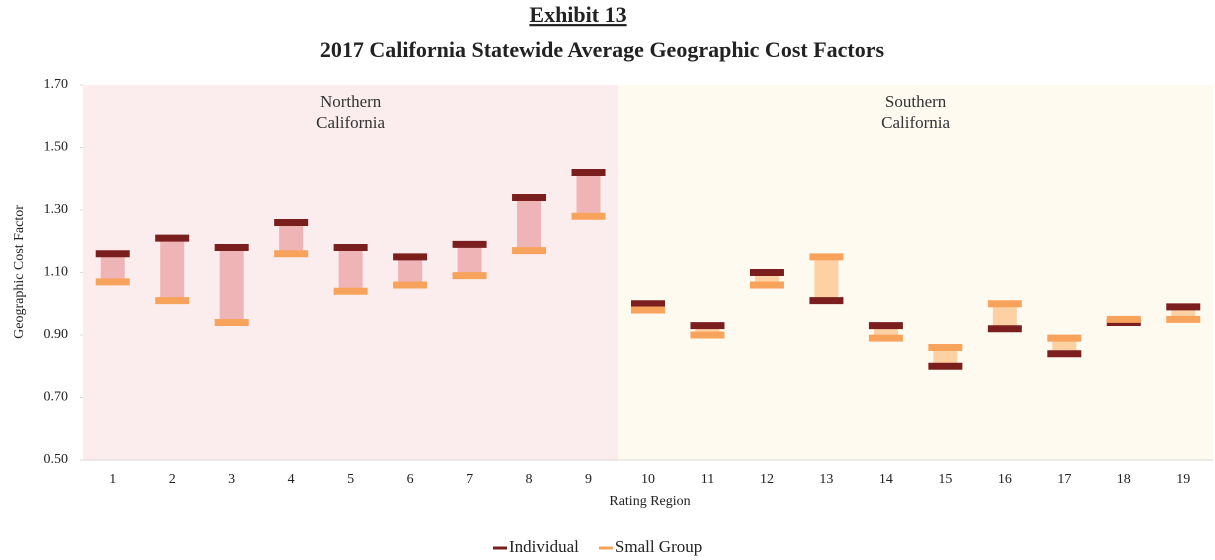 The width and height of the screenshot is (1215, 560). What do you see at coordinates (56, 459) in the screenshot?
I see `y-tick-label: 0.50` at bounding box center [56, 459].